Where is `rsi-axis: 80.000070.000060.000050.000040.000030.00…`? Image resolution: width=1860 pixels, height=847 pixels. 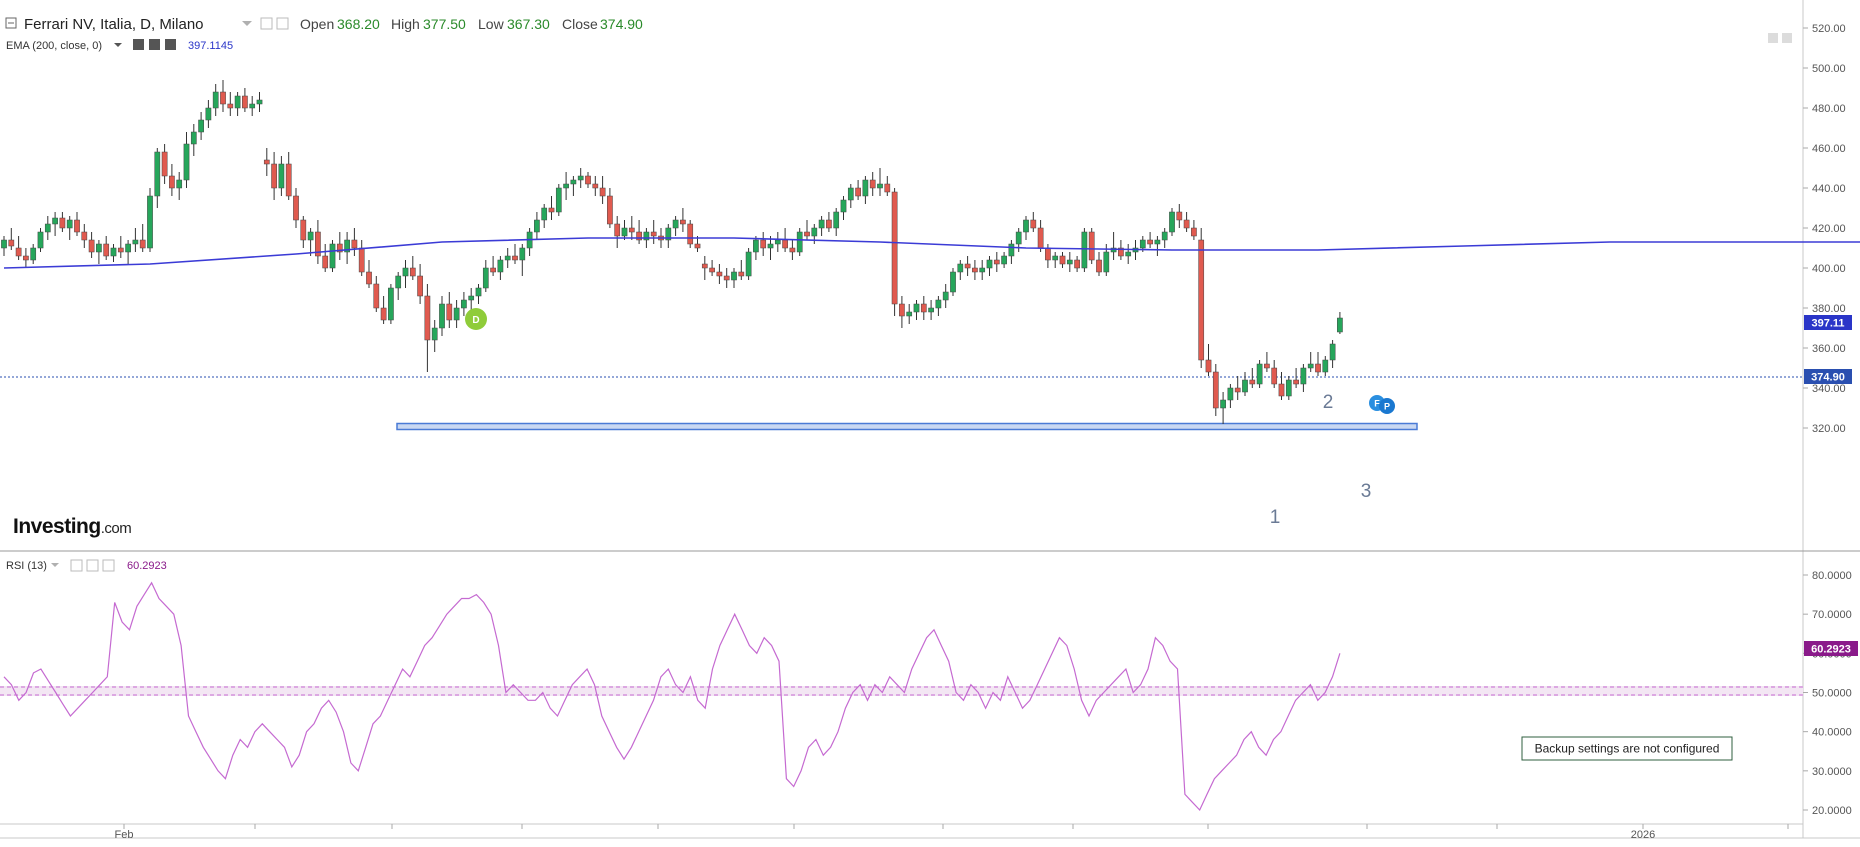
rsi-axis: 80.000070.000060.000050.000040.000030.00… is located at coordinates (1827, 693).